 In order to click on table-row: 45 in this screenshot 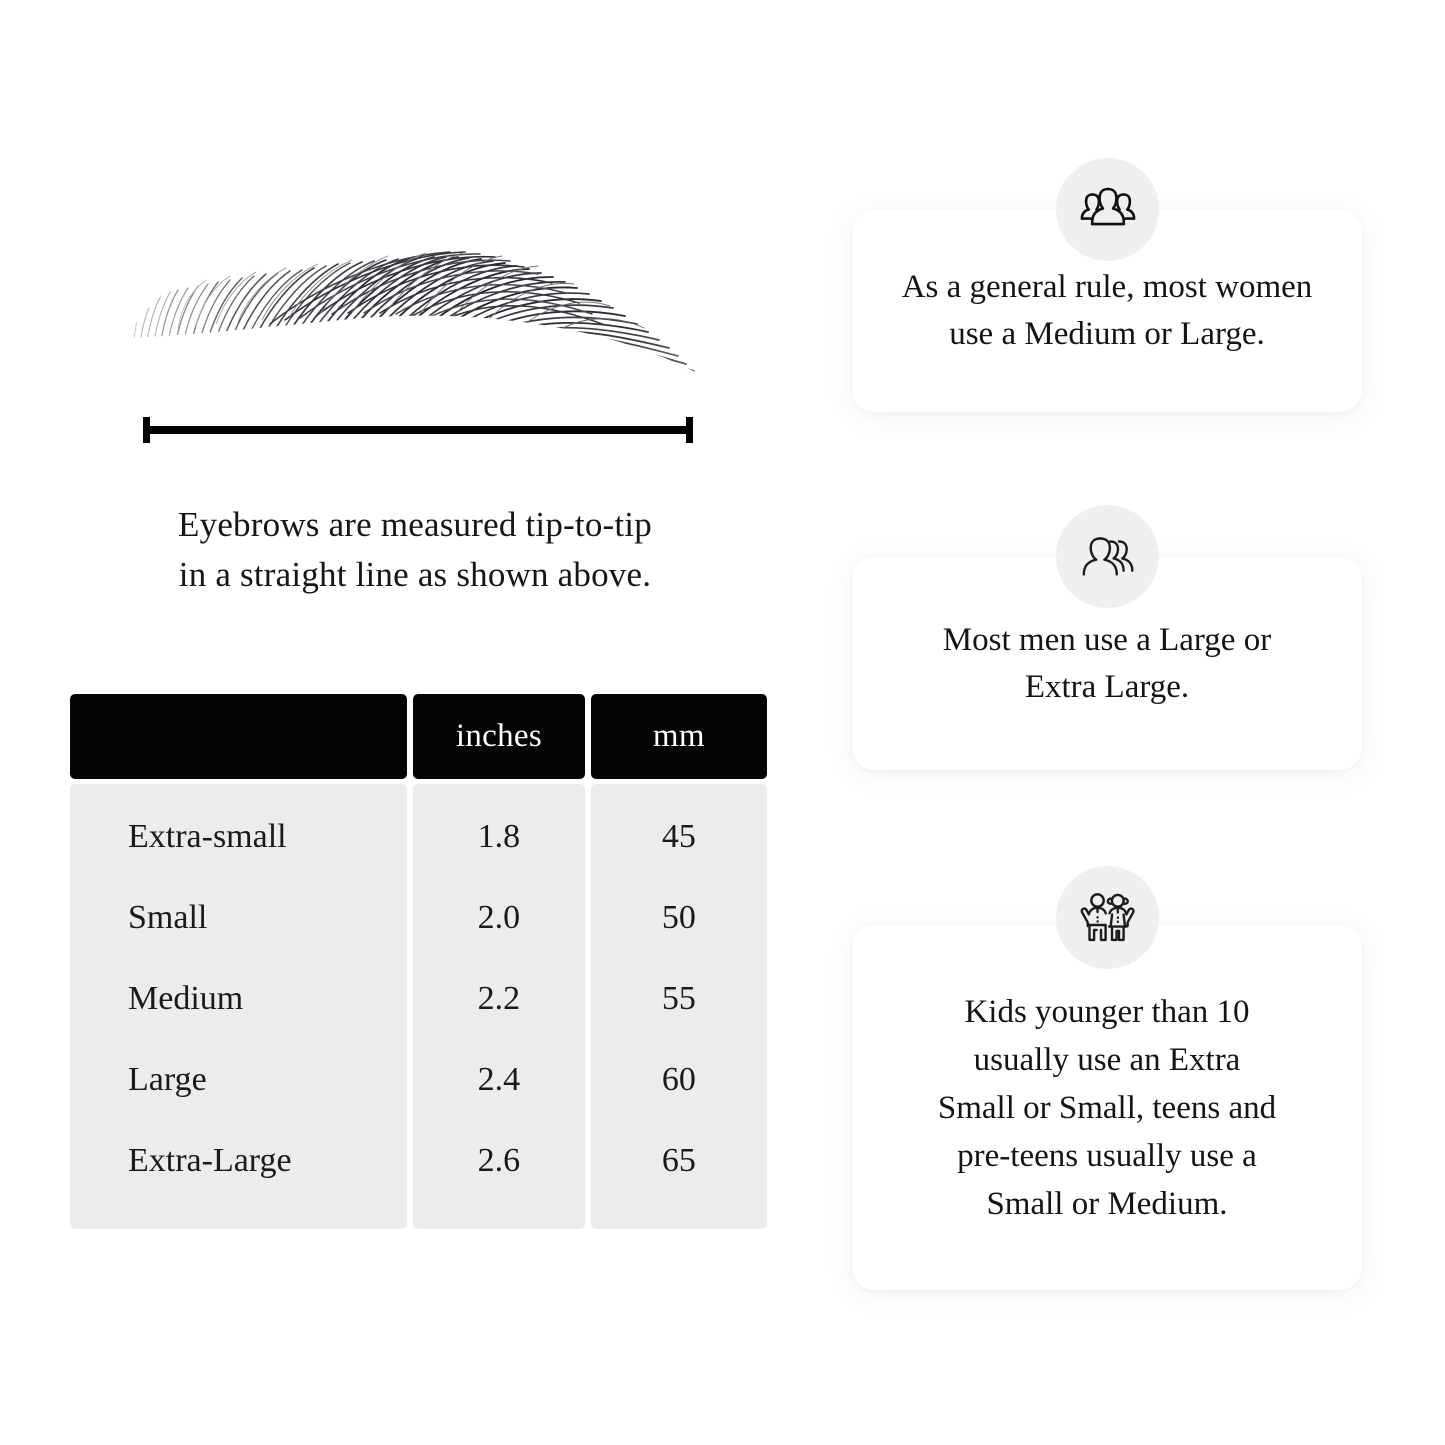, I will do `click(678, 836)`.